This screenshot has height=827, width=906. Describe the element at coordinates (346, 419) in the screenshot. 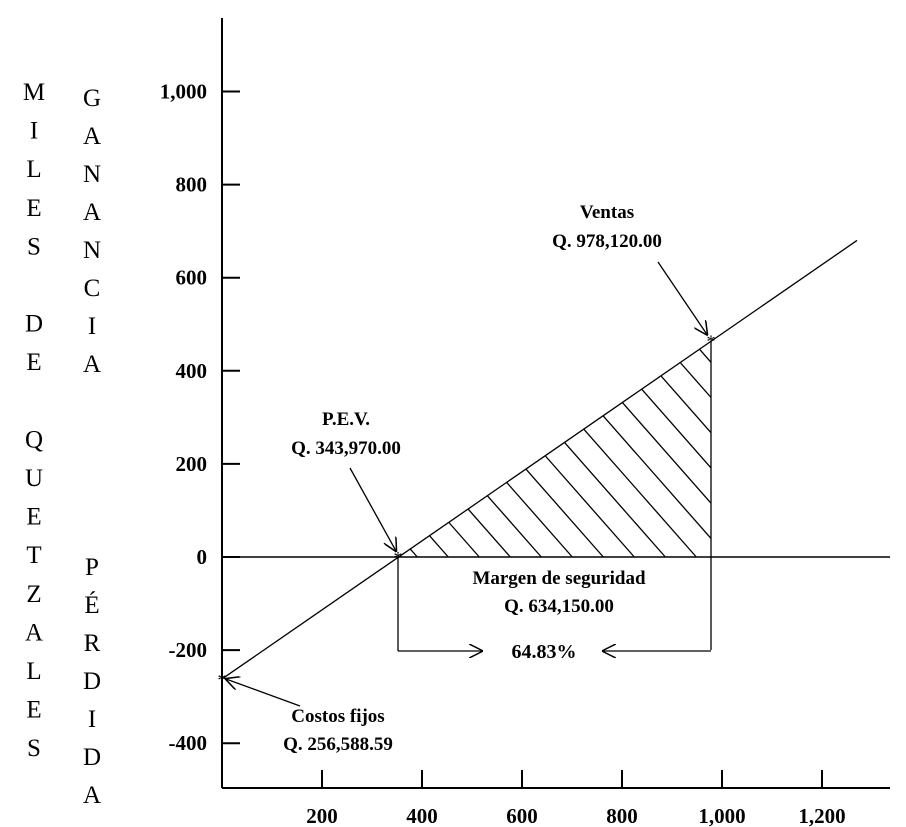

I see `break-even-label: P.E.V.` at that location.